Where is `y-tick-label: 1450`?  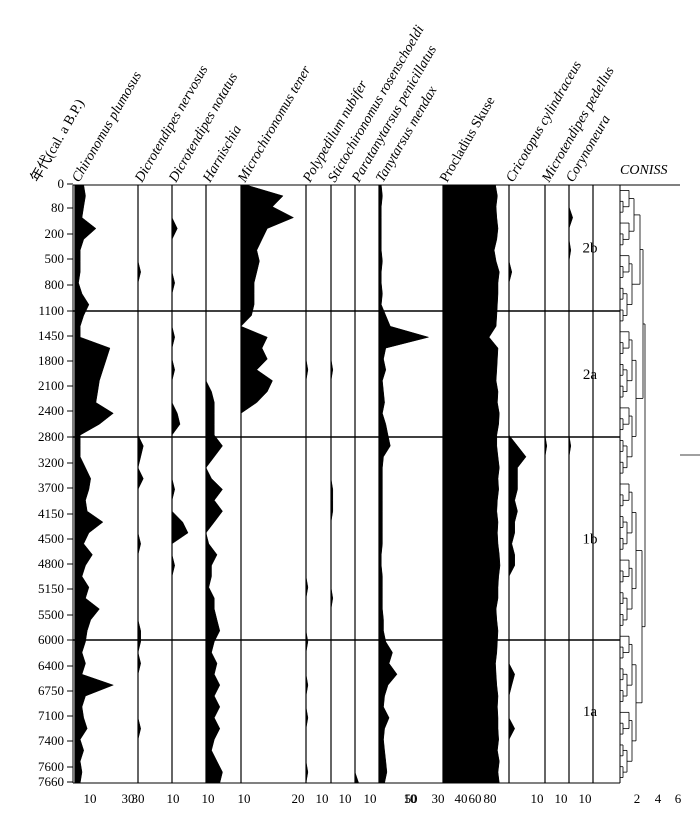
y-tick-label: 1450 is located at coordinates (51, 335).